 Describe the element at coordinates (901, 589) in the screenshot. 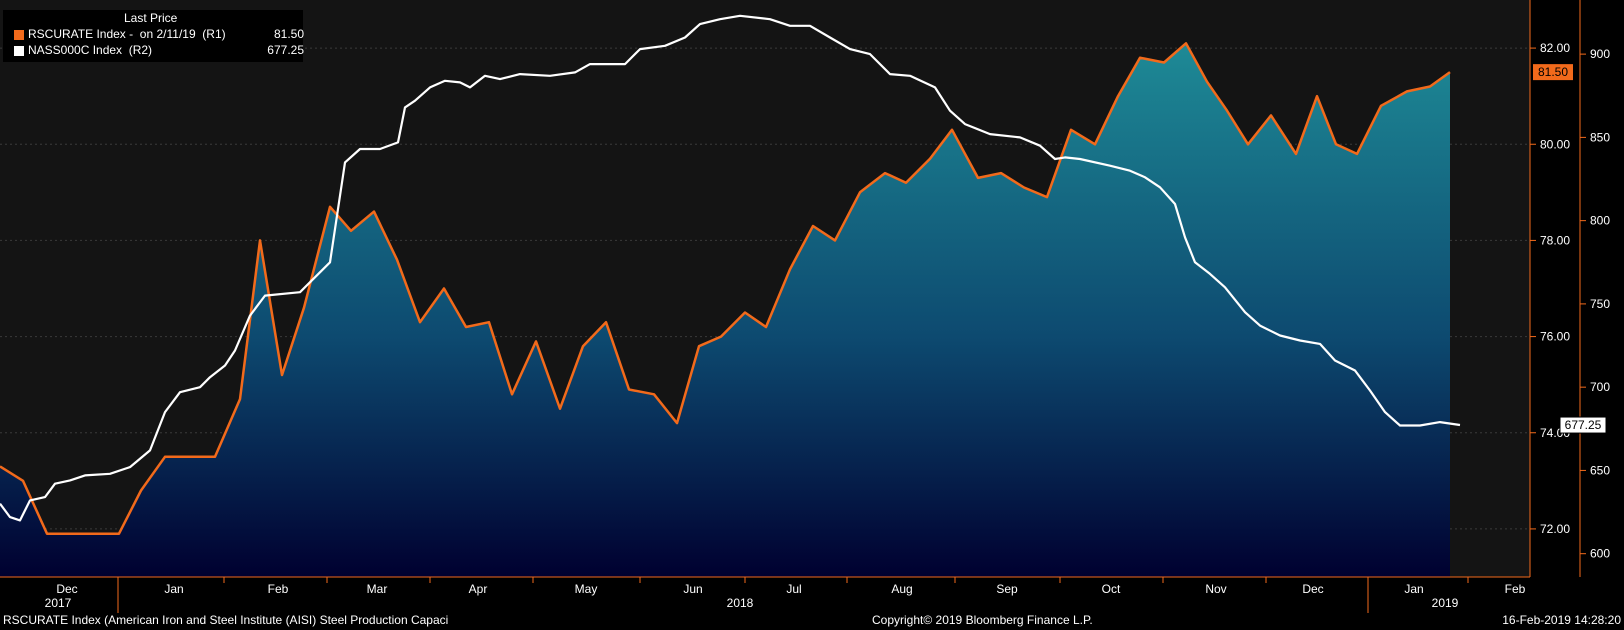

I see `x-tick-label-month: Aug` at that location.